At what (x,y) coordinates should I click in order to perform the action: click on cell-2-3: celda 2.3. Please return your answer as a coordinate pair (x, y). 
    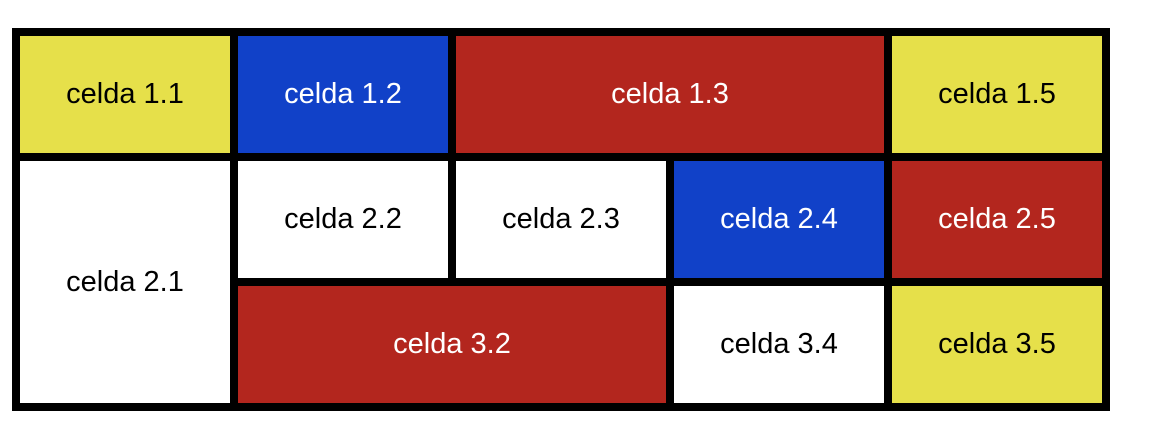
    Looking at the image, I should click on (561, 219).